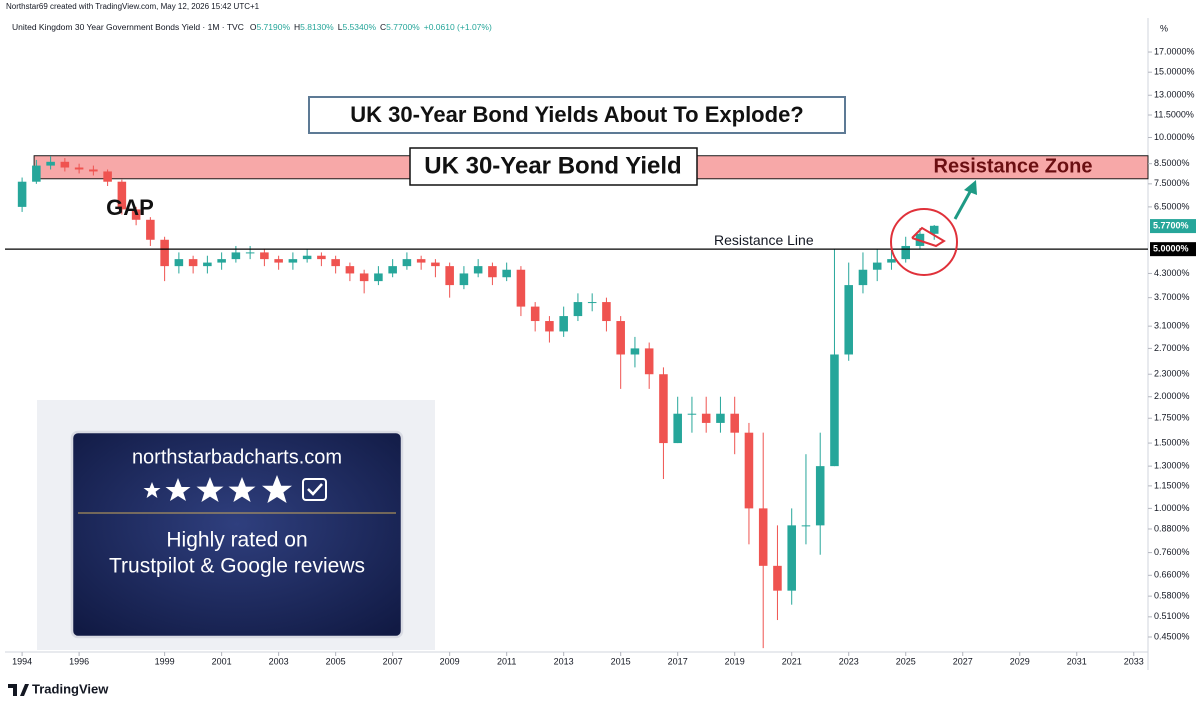  I want to click on y-tick-label: 1.0000%, so click(1172, 508).